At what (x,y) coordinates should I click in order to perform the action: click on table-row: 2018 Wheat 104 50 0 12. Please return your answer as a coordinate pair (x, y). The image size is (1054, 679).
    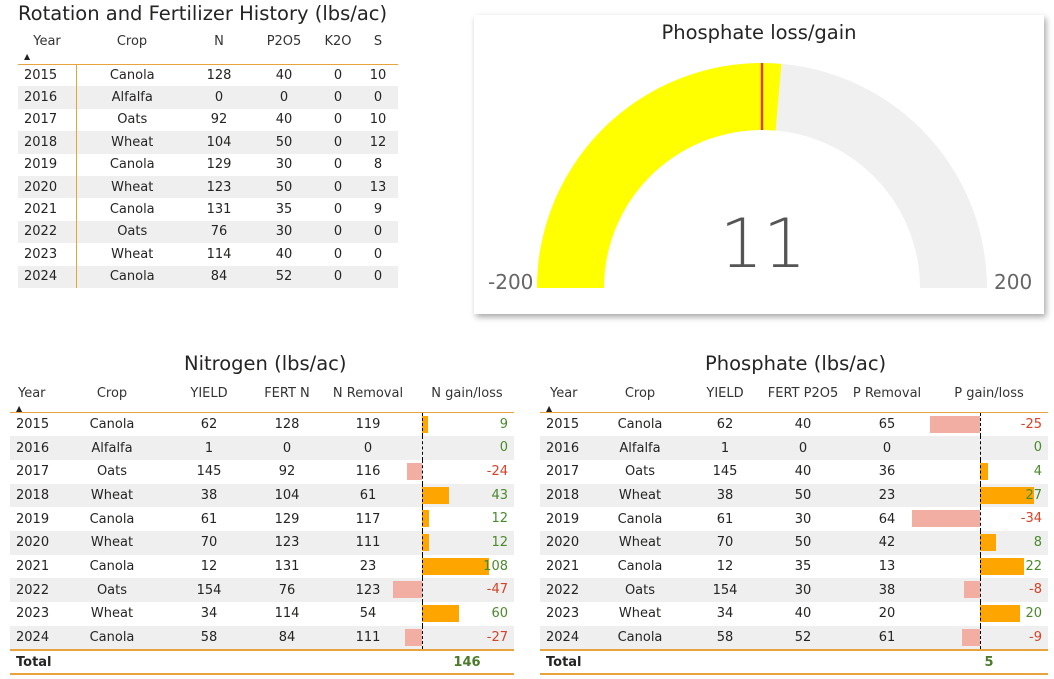
    Looking at the image, I should click on (208, 142).